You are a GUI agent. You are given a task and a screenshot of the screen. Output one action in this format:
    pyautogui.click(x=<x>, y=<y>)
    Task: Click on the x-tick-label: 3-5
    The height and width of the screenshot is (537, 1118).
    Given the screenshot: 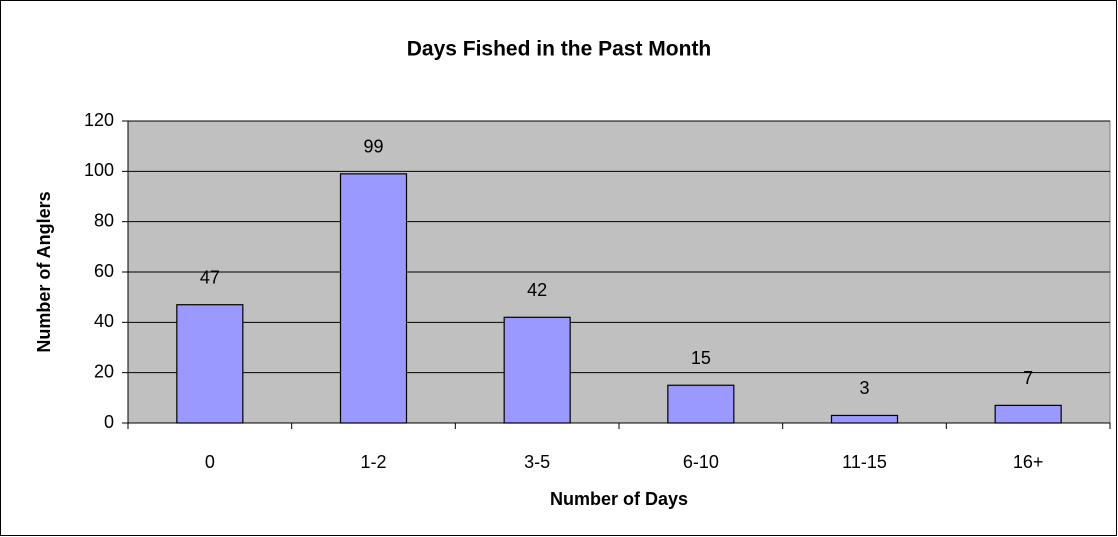 What is the action you would take?
    pyautogui.click(x=537, y=462)
    